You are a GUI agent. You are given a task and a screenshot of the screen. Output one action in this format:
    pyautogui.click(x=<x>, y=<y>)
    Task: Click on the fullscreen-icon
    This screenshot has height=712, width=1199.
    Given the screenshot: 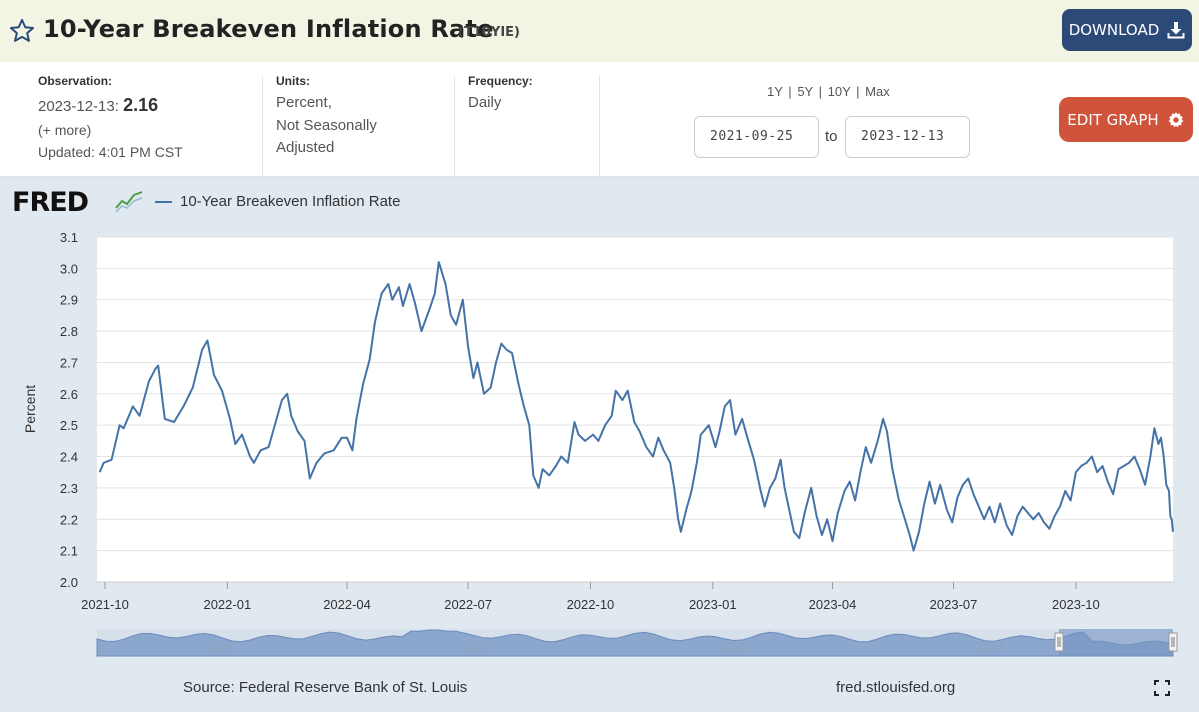 What is the action you would take?
    pyautogui.click(x=1162, y=688)
    